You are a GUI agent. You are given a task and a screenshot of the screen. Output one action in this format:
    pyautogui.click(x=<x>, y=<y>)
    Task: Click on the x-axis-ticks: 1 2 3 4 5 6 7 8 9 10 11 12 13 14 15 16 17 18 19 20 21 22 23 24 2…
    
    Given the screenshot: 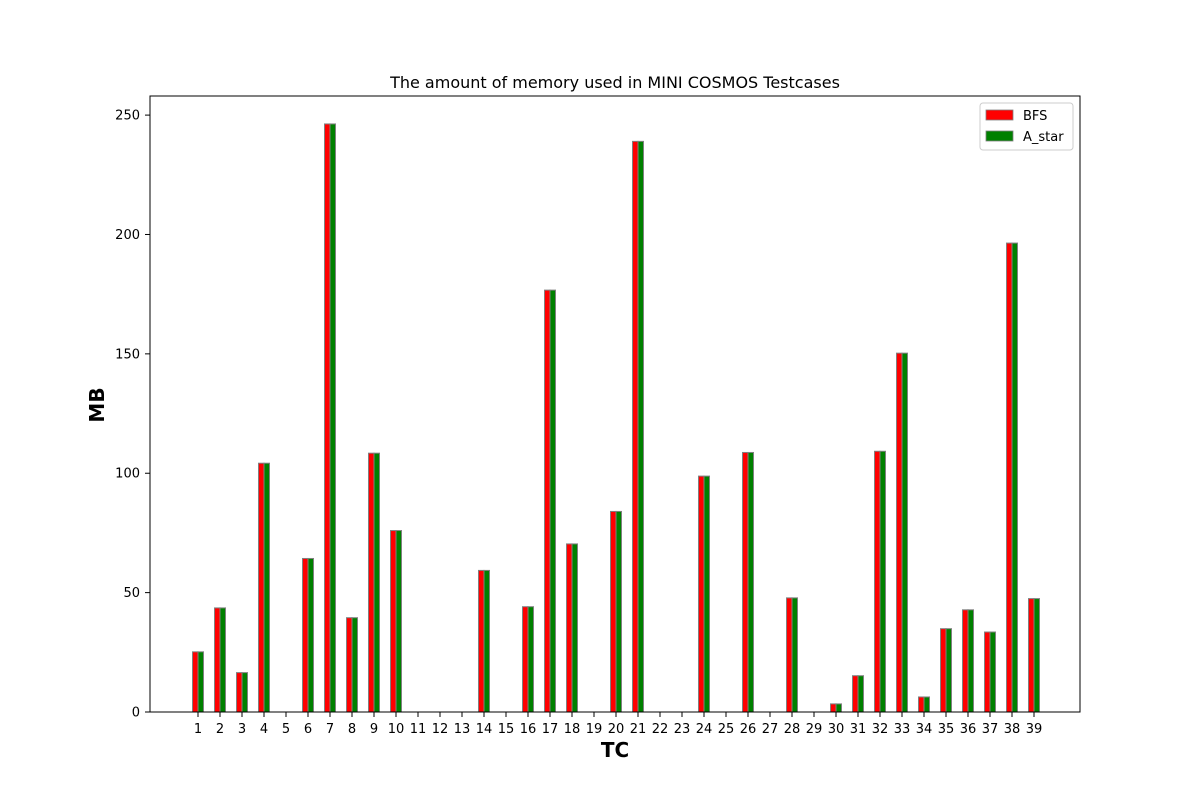 What is the action you would take?
    pyautogui.click(x=618, y=724)
    